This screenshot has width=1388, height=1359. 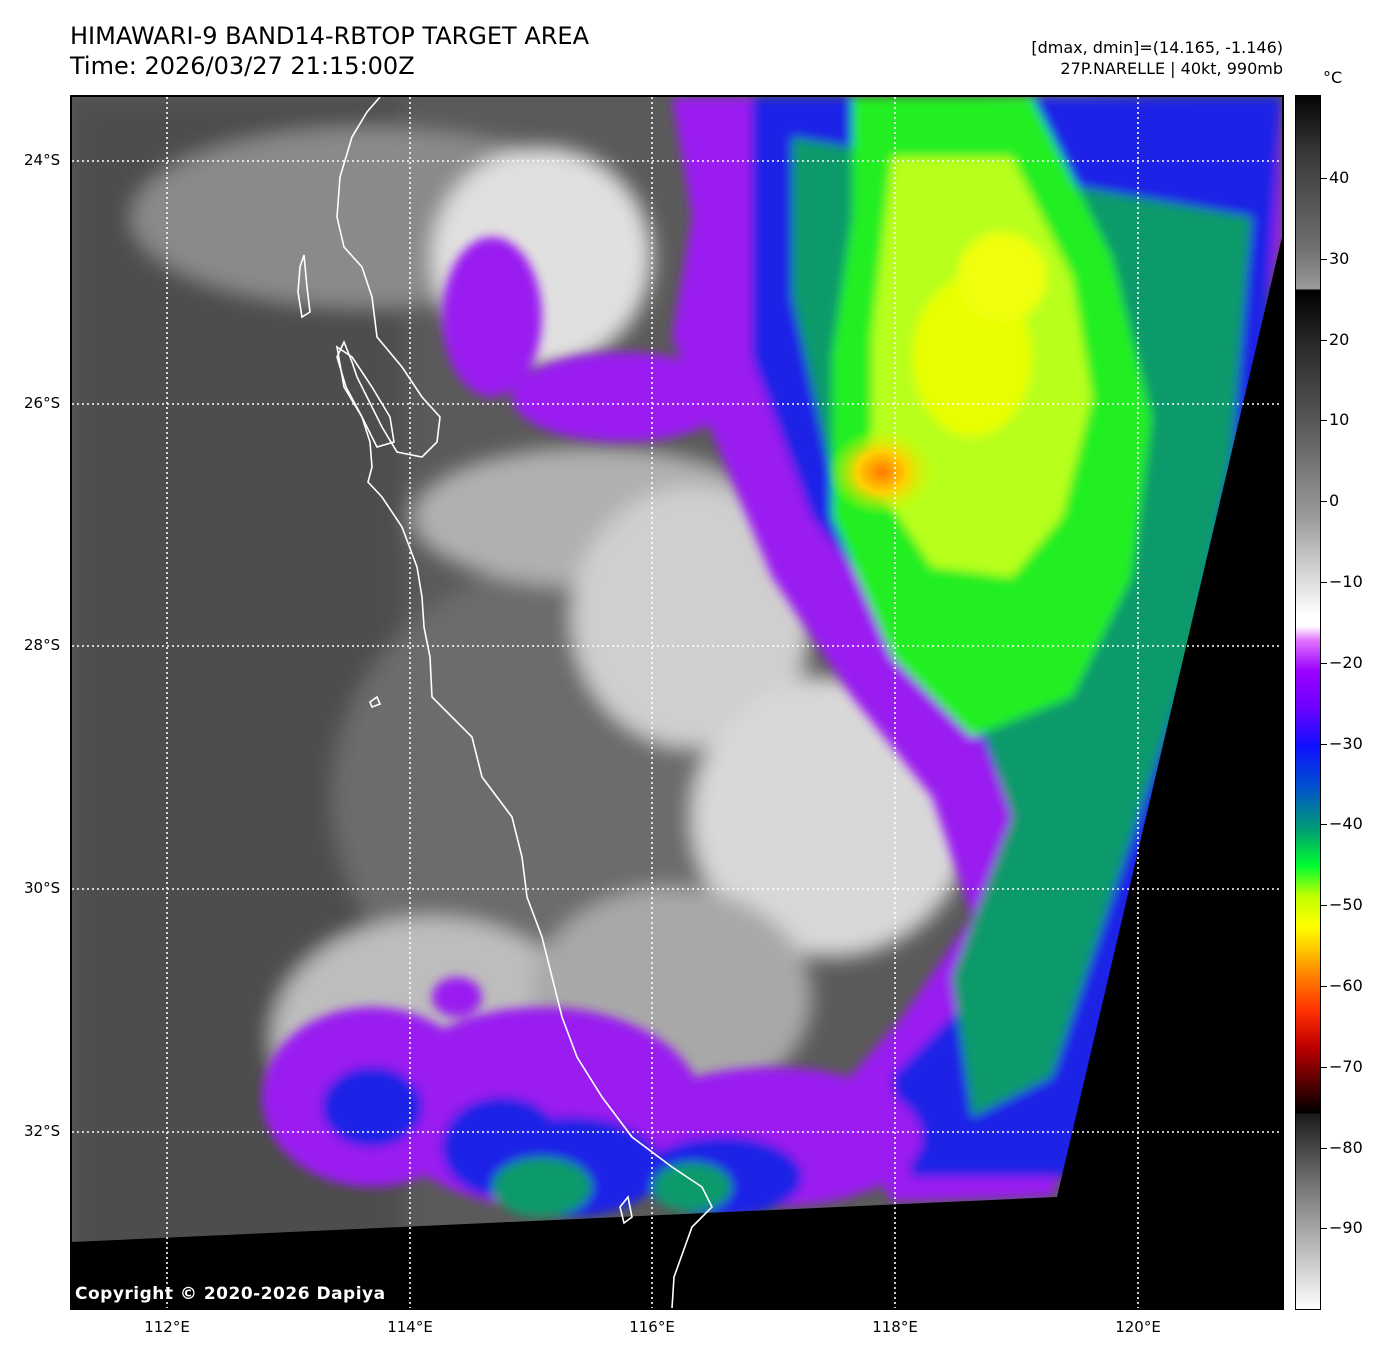 I want to click on colorbar-tick-label: 0, so click(x=1334, y=500).